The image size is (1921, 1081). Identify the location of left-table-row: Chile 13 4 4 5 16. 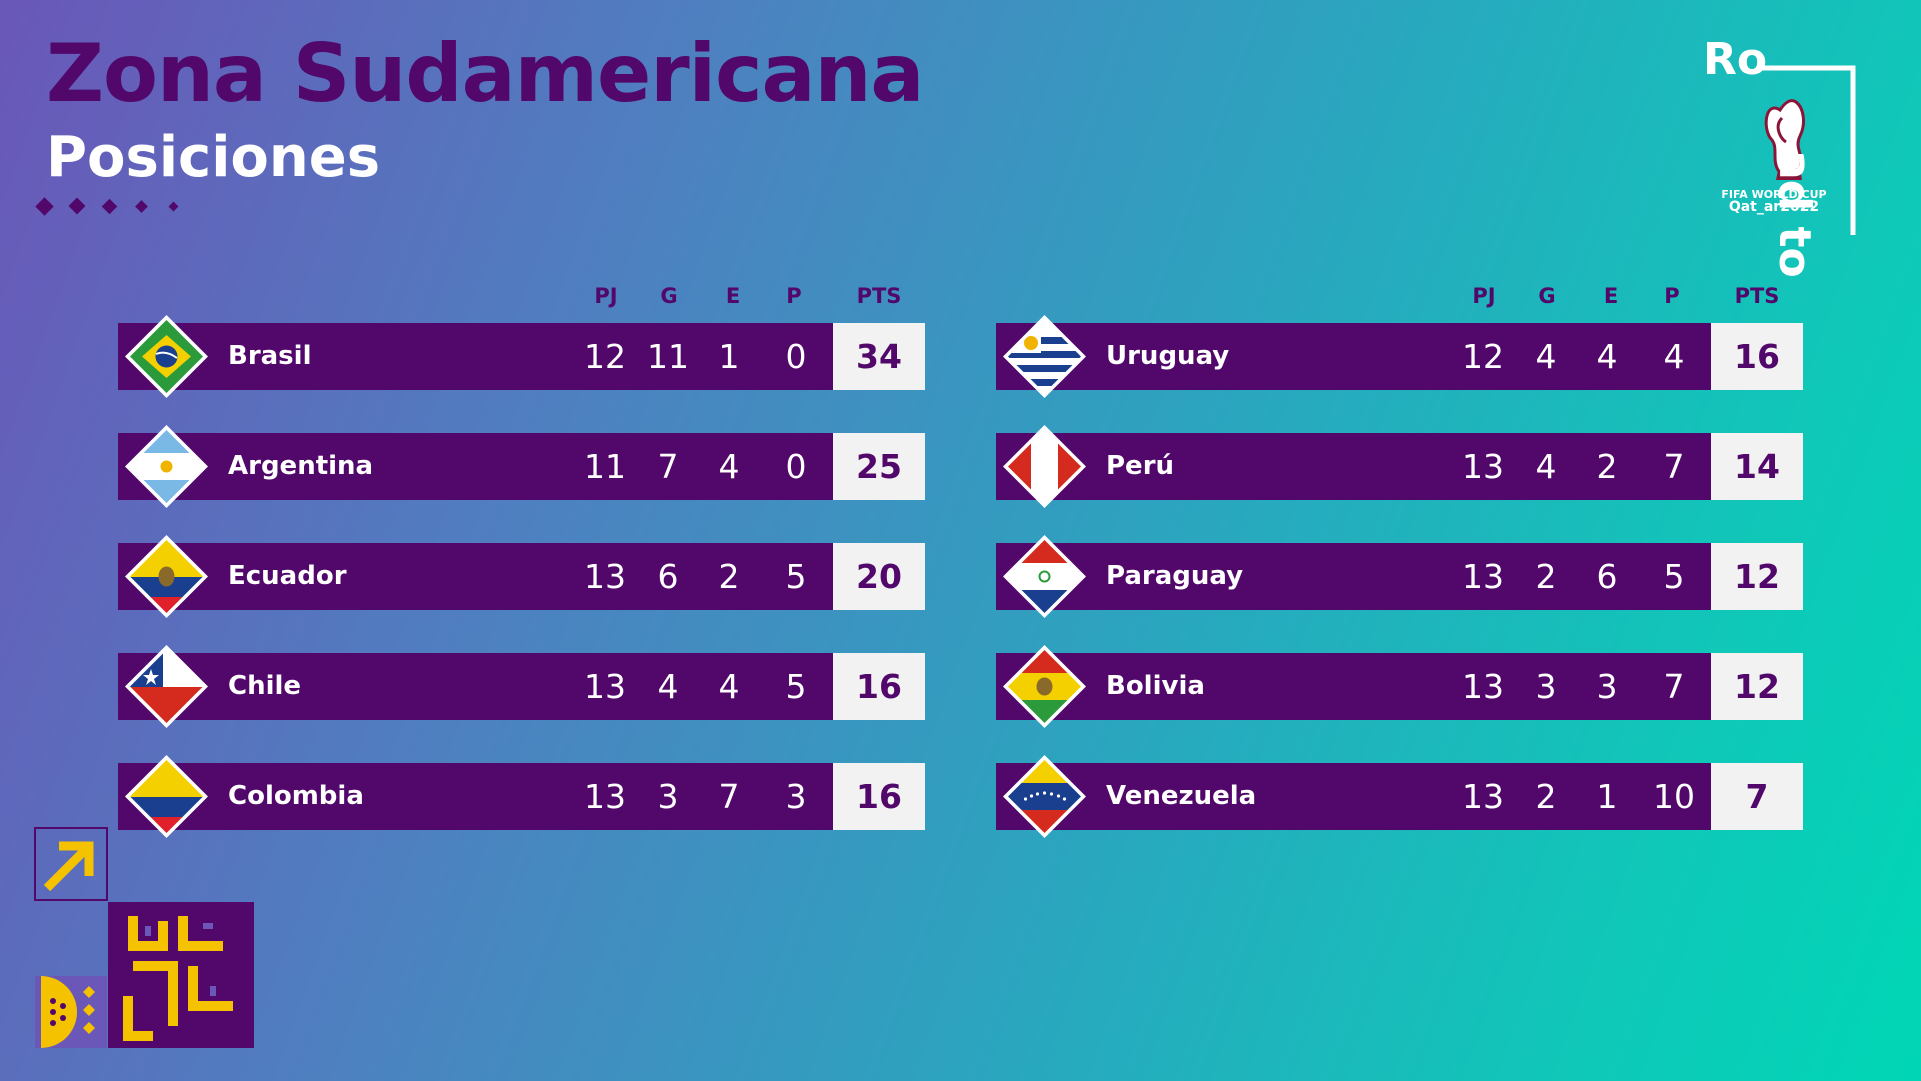
(521, 686).